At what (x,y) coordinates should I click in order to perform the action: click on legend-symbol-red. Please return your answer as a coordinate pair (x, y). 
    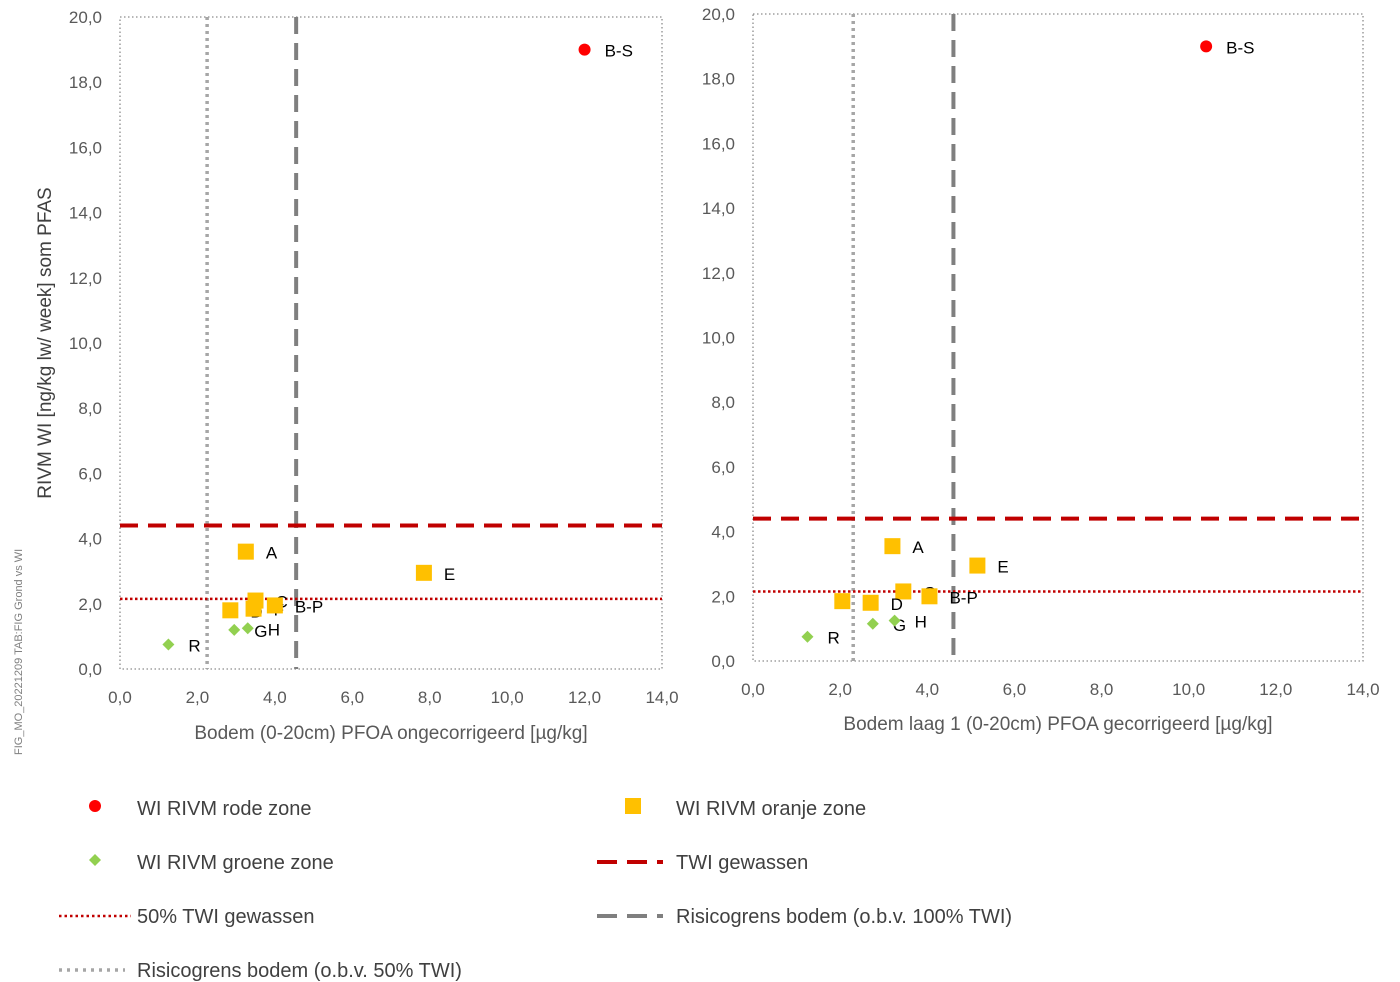
    Looking at the image, I should click on (95, 806).